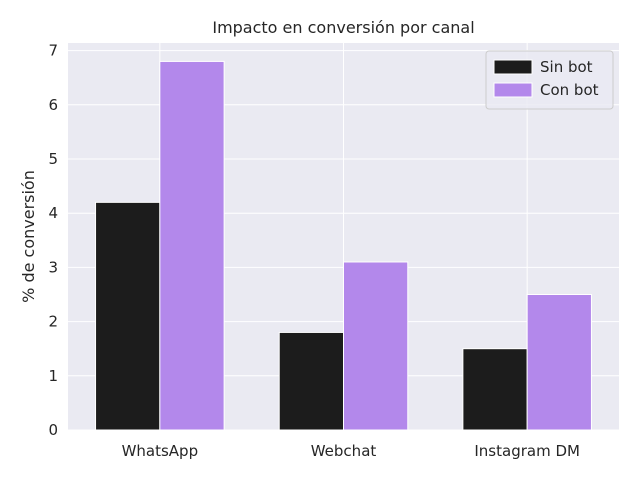 Image resolution: width=640 pixels, height=480 pixels. I want to click on y-tick-label: 0, so click(53, 430).